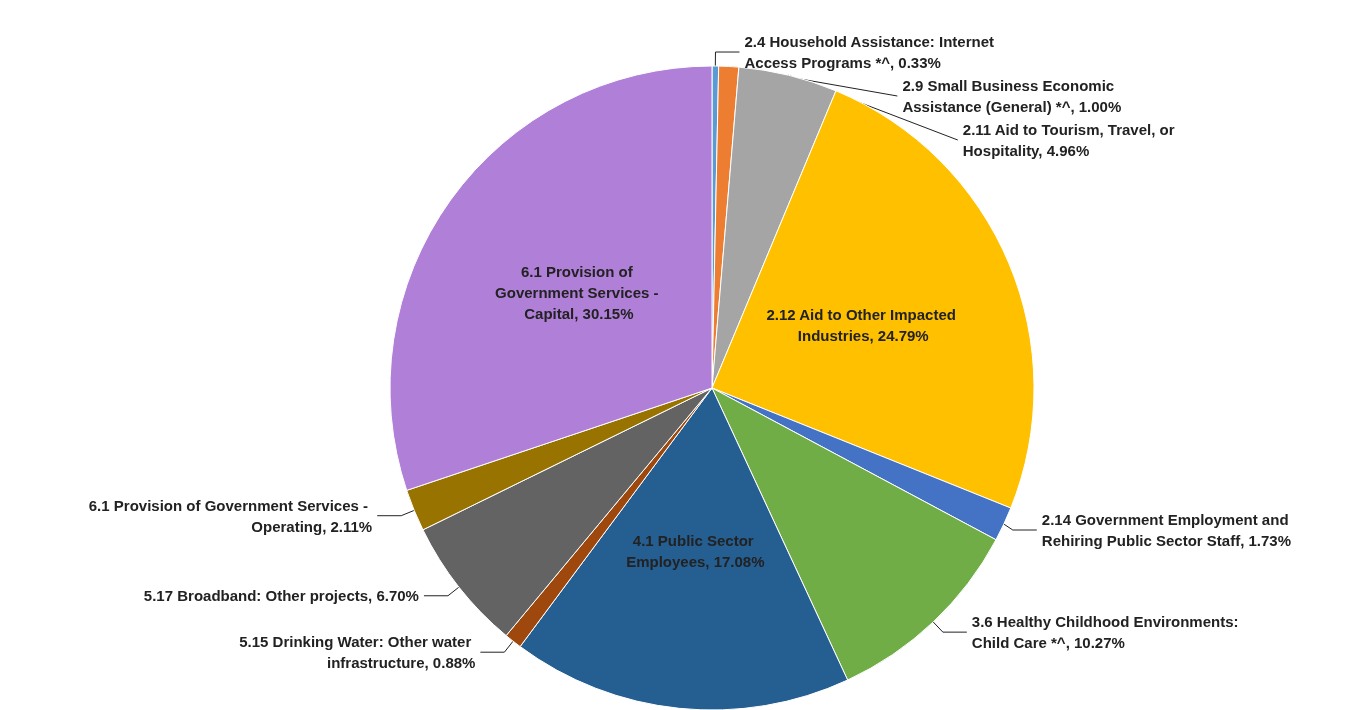 Image resolution: width=1346 pixels, height=710 pixels. Describe the element at coordinates (1070, 140) in the screenshot. I see `slice-label: 2.11 Aid to Tourism, Travel, or Hospitality, 4.96%` at that location.